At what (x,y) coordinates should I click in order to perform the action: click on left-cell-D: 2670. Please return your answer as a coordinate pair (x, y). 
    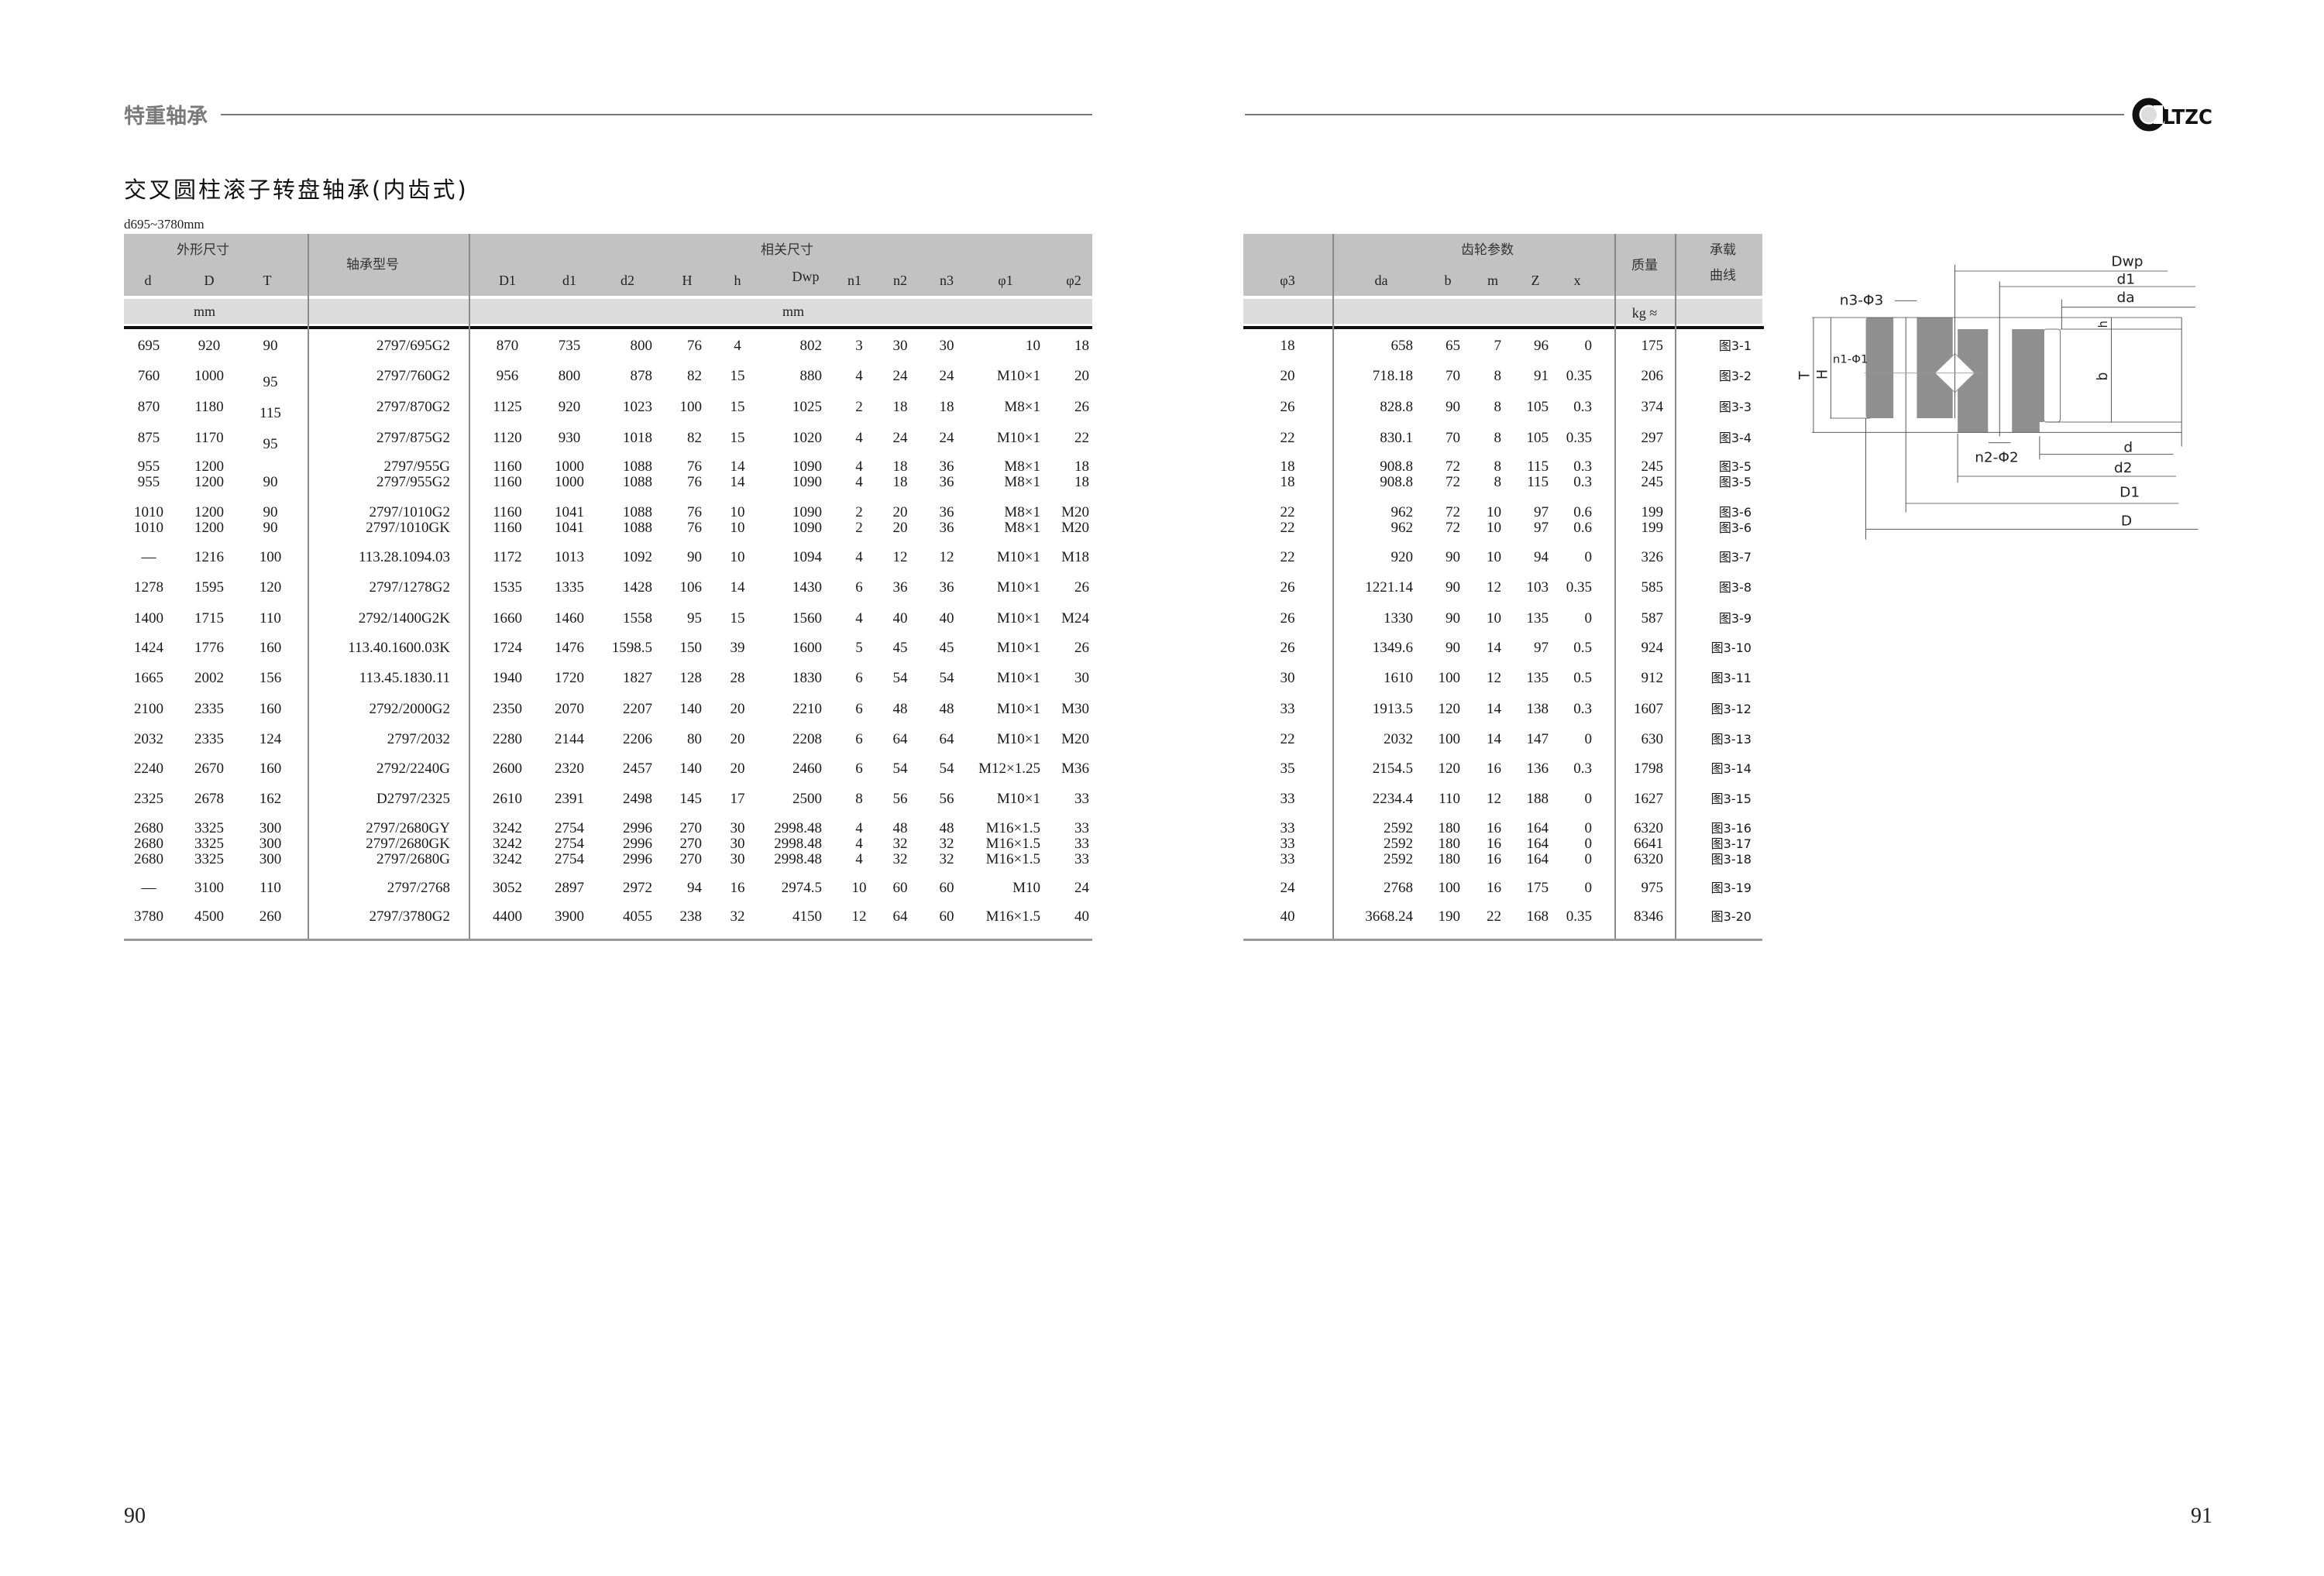
    Looking at the image, I should click on (209, 769).